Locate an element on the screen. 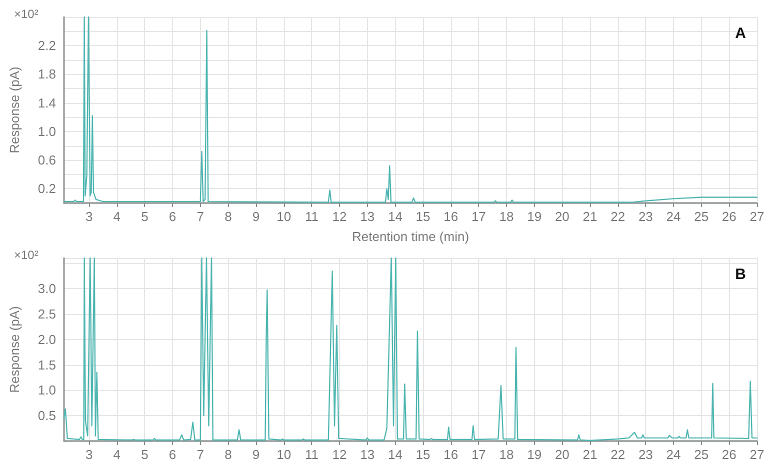 Image resolution: width=783 pixels, height=468 pixels. text: A is located at coordinates (740, 33).